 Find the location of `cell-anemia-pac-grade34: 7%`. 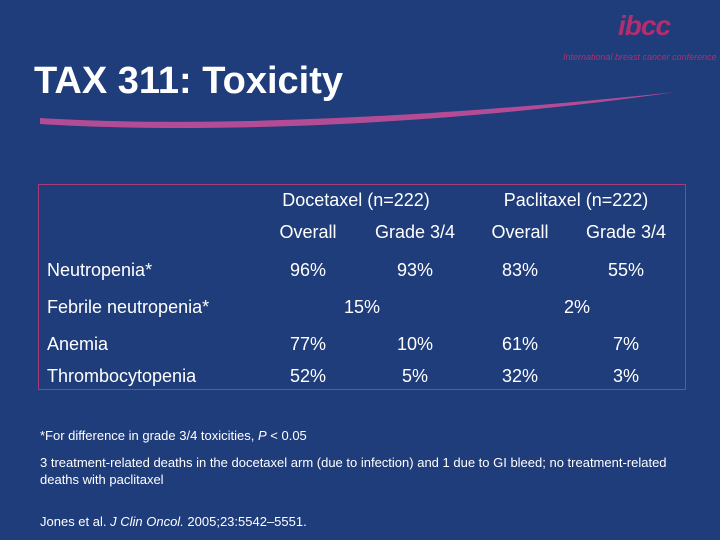

cell-anemia-pac-grade34: 7% is located at coordinates (626, 344).